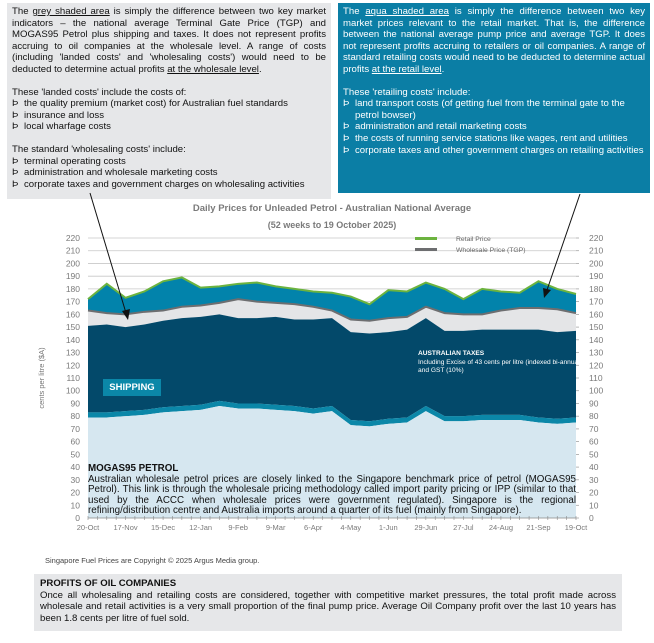 Image resolution: width=654 pixels, height=643 pixels. What do you see at coordinates (313, 527) in the screenshot?
I see `x-tick-label: 6-Apr` at bounding box center [313, 527].